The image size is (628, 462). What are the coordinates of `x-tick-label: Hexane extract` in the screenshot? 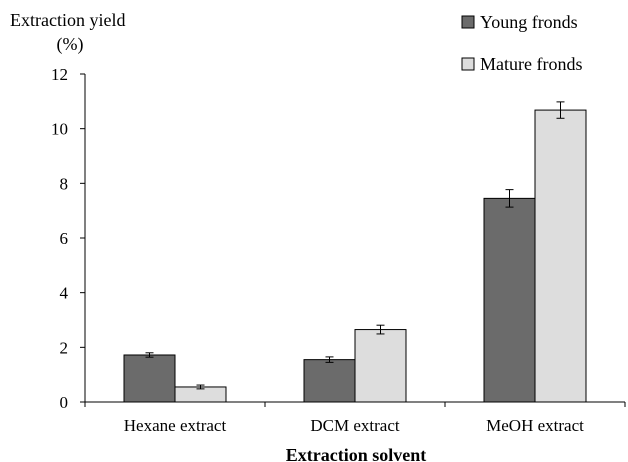 It's located at (175, 425).